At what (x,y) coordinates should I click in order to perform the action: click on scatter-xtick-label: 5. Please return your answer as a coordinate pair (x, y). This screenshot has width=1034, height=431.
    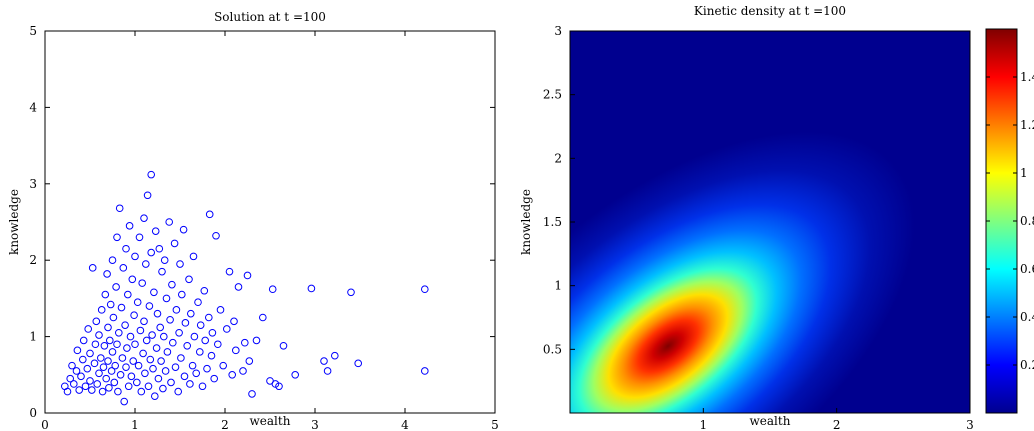
    Looking at the image, I should click on (495, 424).